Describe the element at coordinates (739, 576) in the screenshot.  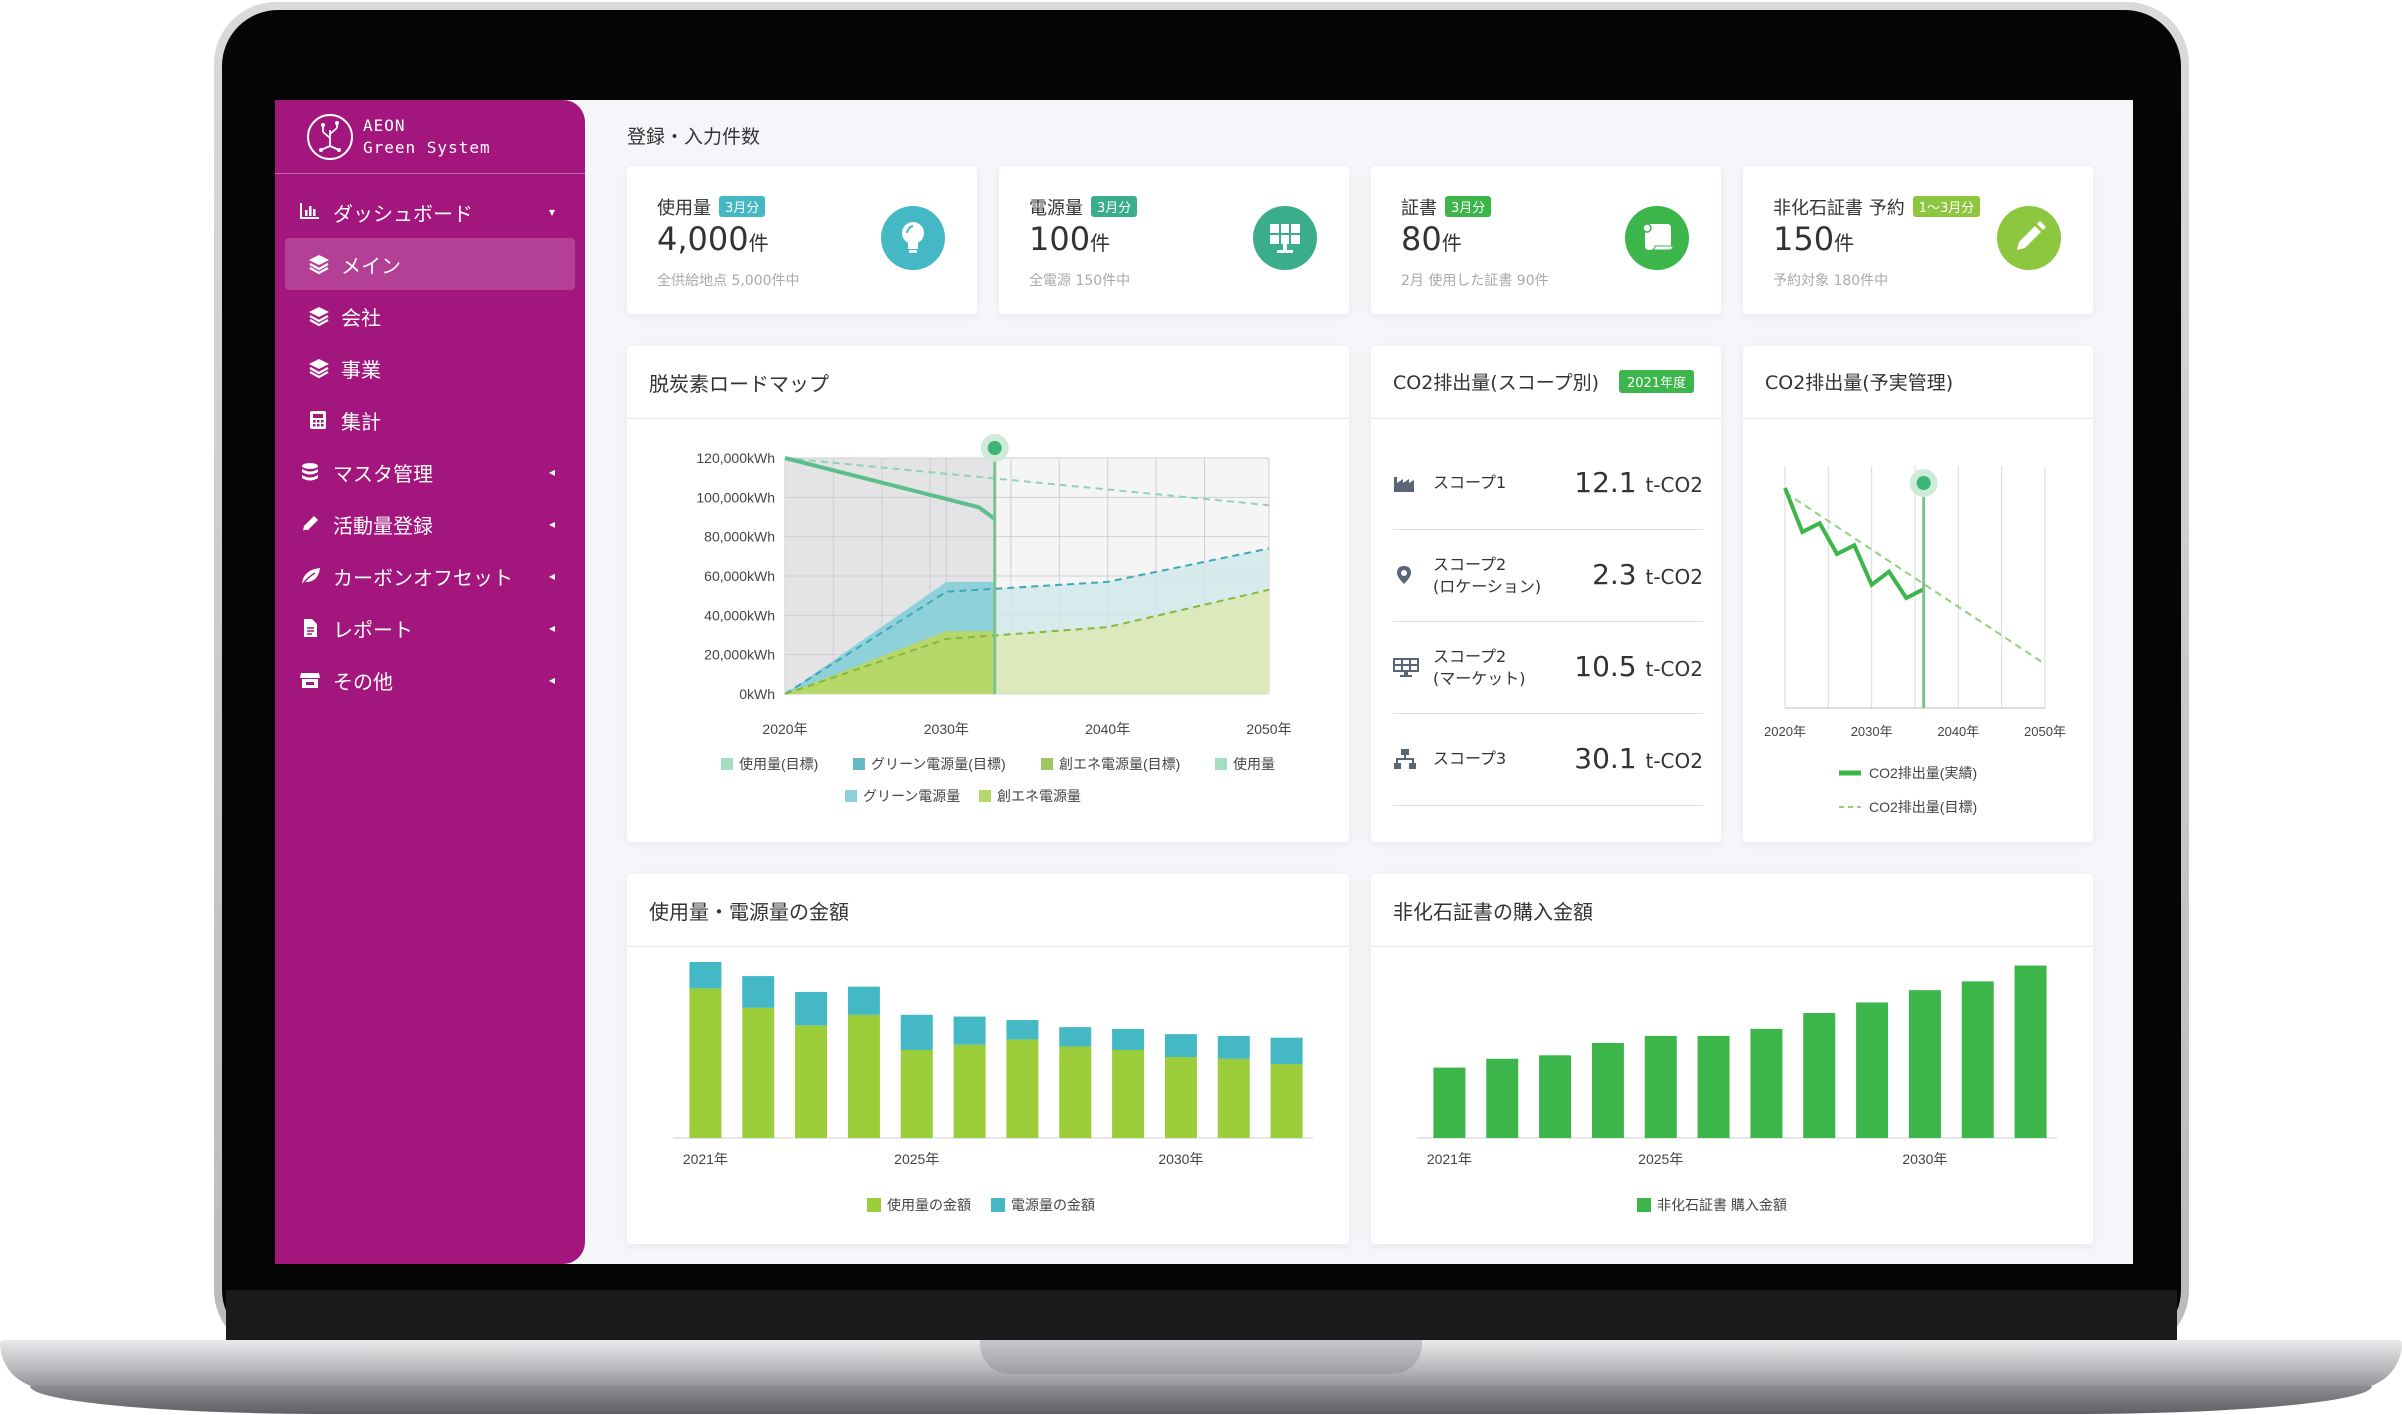
I see `y-tick-label: 60,000kWh` at that location.